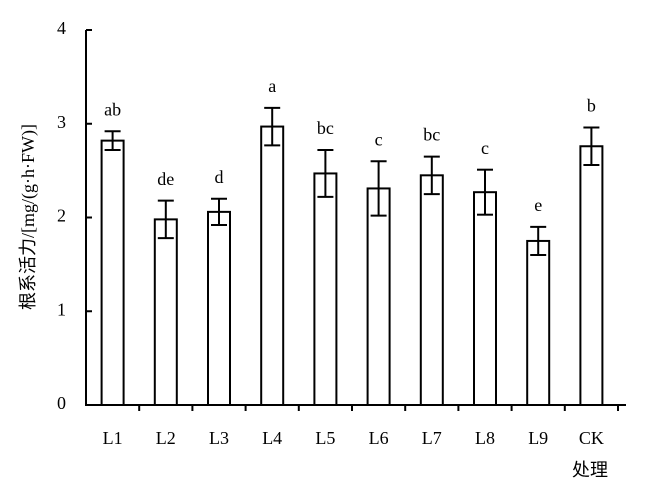 This screenshot has height=490, width=654. Describe the element at coordinates (165, 179) in the screenshot. I see `significance-label: de` at that location.